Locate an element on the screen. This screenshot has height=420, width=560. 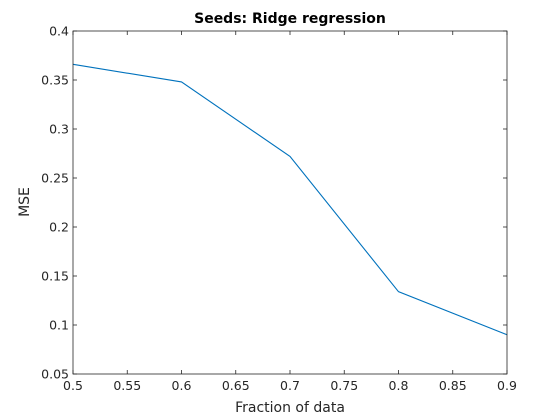
x-tick-label: 0.9 is located at coordinates (507, 385).